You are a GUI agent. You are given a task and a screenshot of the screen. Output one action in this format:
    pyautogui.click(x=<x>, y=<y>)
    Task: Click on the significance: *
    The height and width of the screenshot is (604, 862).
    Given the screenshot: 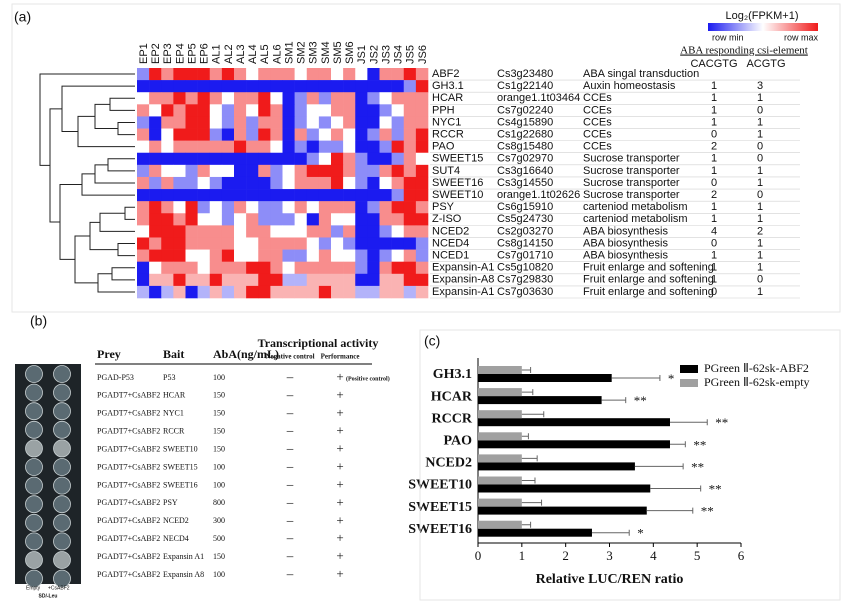 What is the action you would take?
    pyautogui.click(x=671, y=378)
    